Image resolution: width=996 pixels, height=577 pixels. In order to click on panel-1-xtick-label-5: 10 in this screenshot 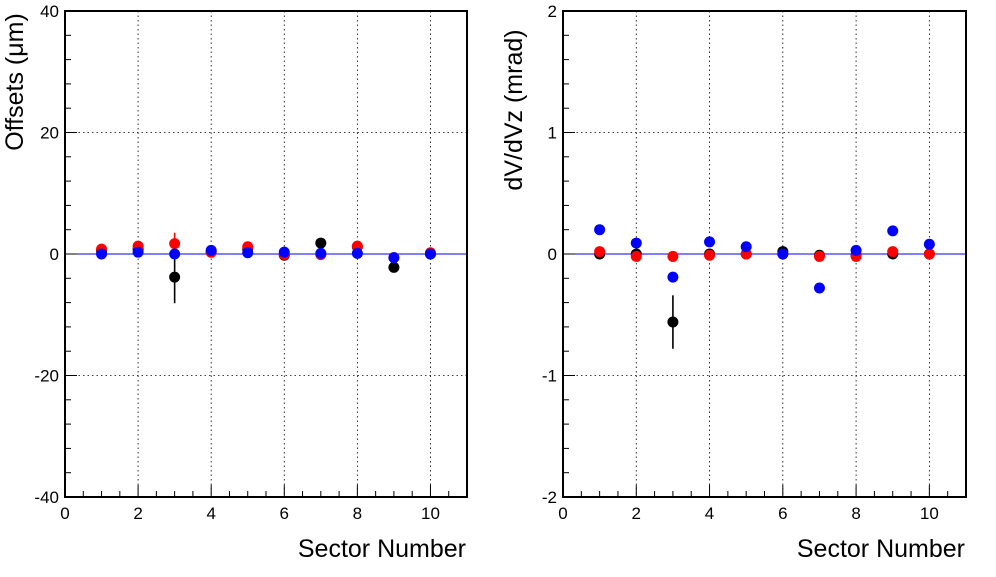, I will do `click(929, 513)`.